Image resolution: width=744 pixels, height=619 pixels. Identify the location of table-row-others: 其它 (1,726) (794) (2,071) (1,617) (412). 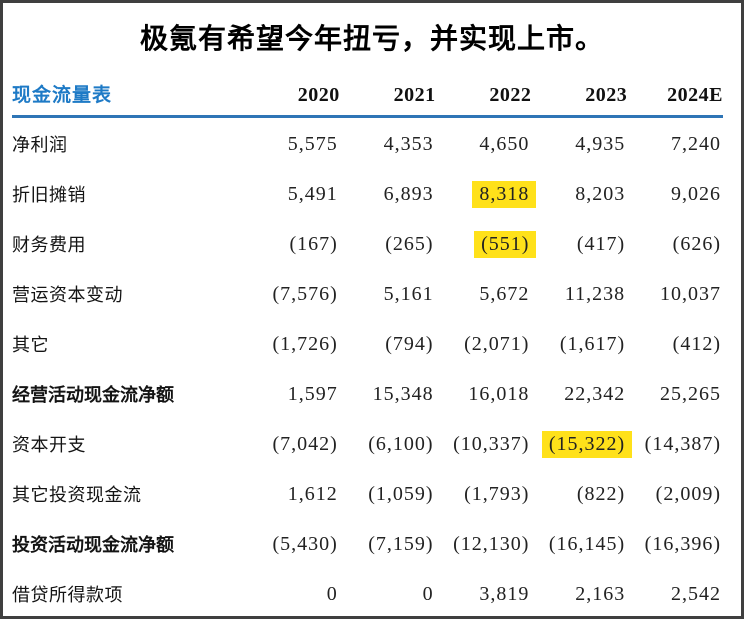
(367, 344).